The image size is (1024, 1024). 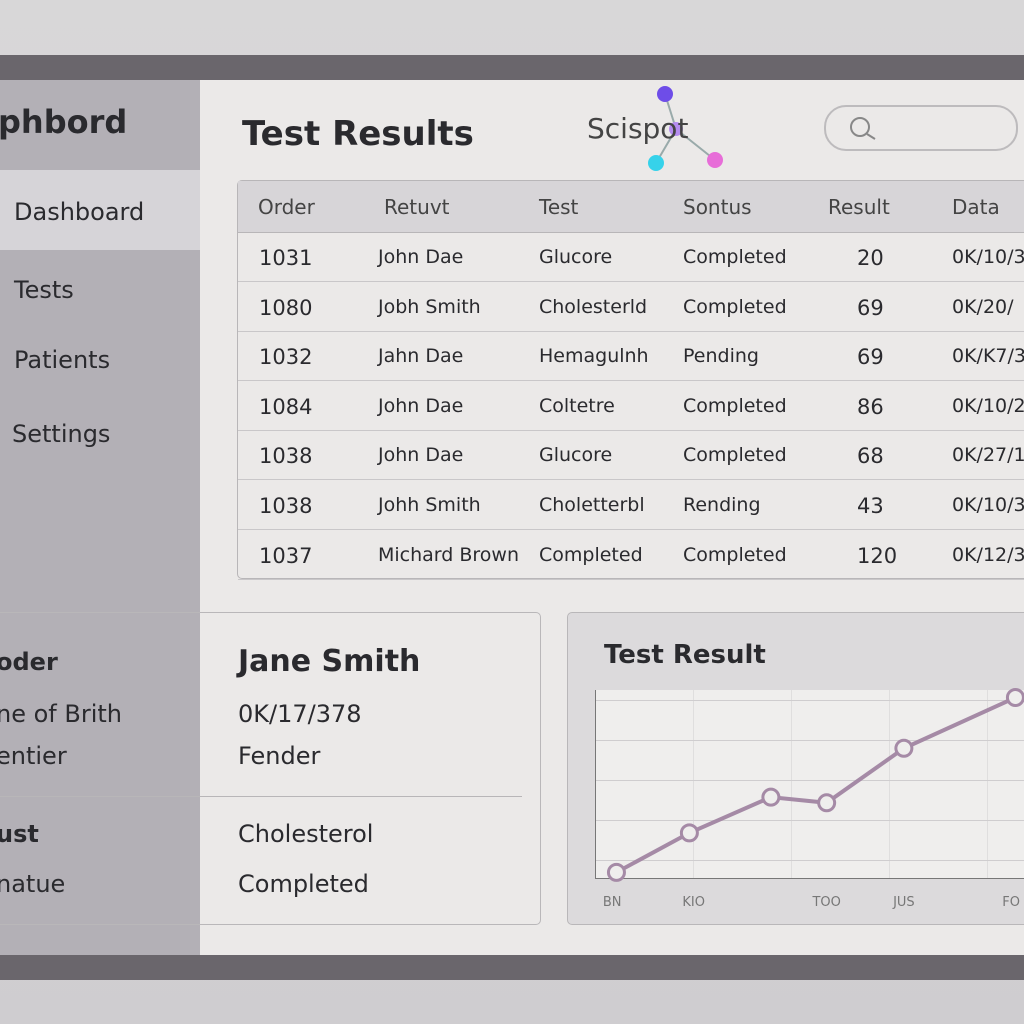 What do you see at coordinates (286, 258) in the screenshot?
I see `table-cell: 1031` at bounding box center [286, 258].